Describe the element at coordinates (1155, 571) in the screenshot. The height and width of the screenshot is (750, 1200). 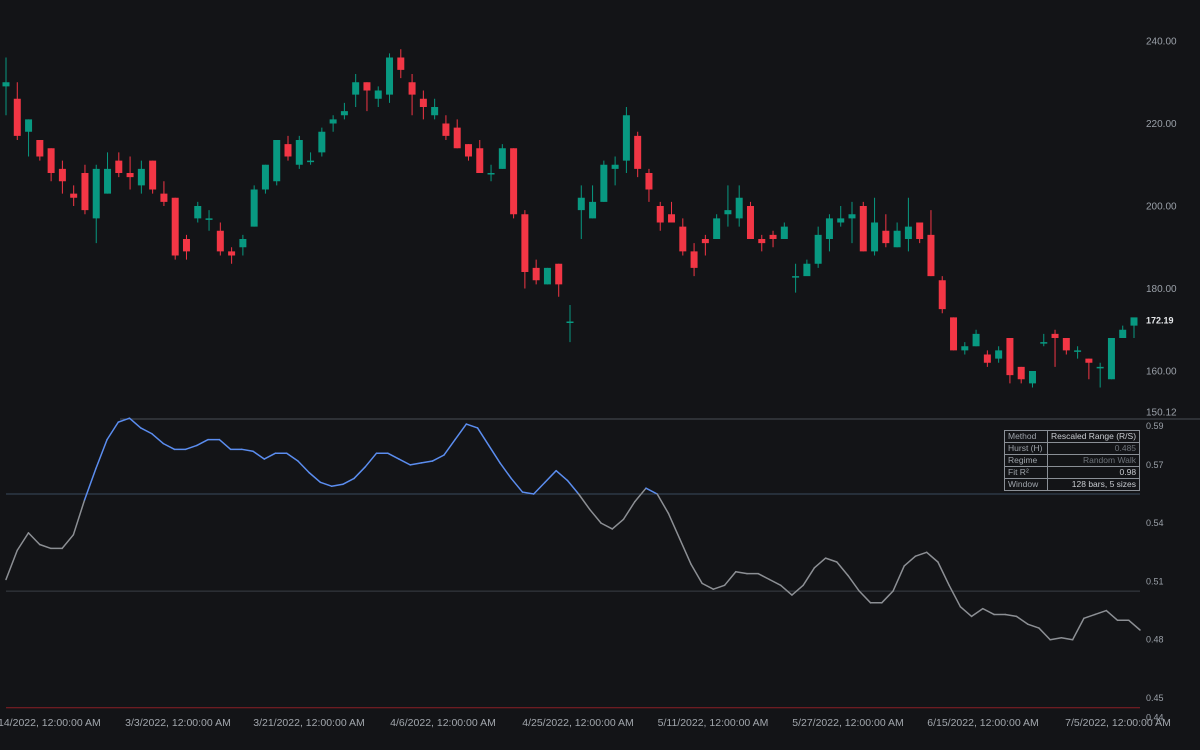
I see `indicator-axis: 0.59 0.57 0.54 0.51 0.48 0.45 0.44` at that location.